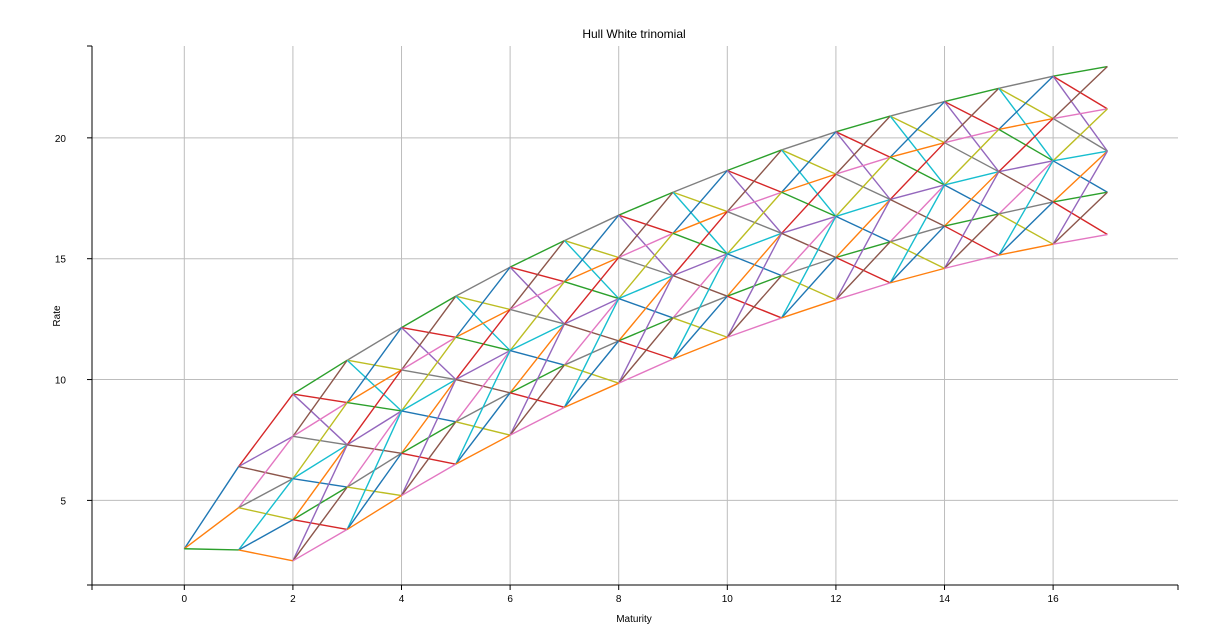  I want to click on y-tick-label-15: 15, so click(61, 260).